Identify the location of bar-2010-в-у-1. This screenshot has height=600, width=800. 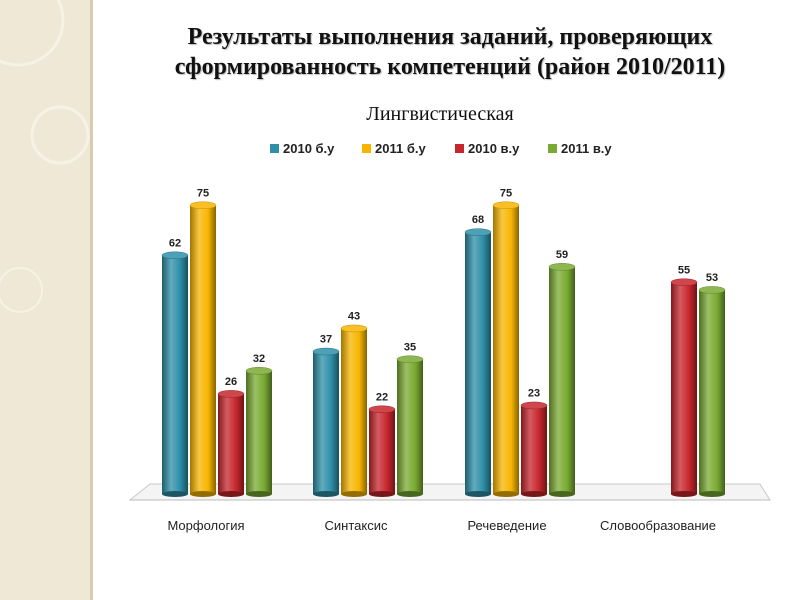
(382, 451).